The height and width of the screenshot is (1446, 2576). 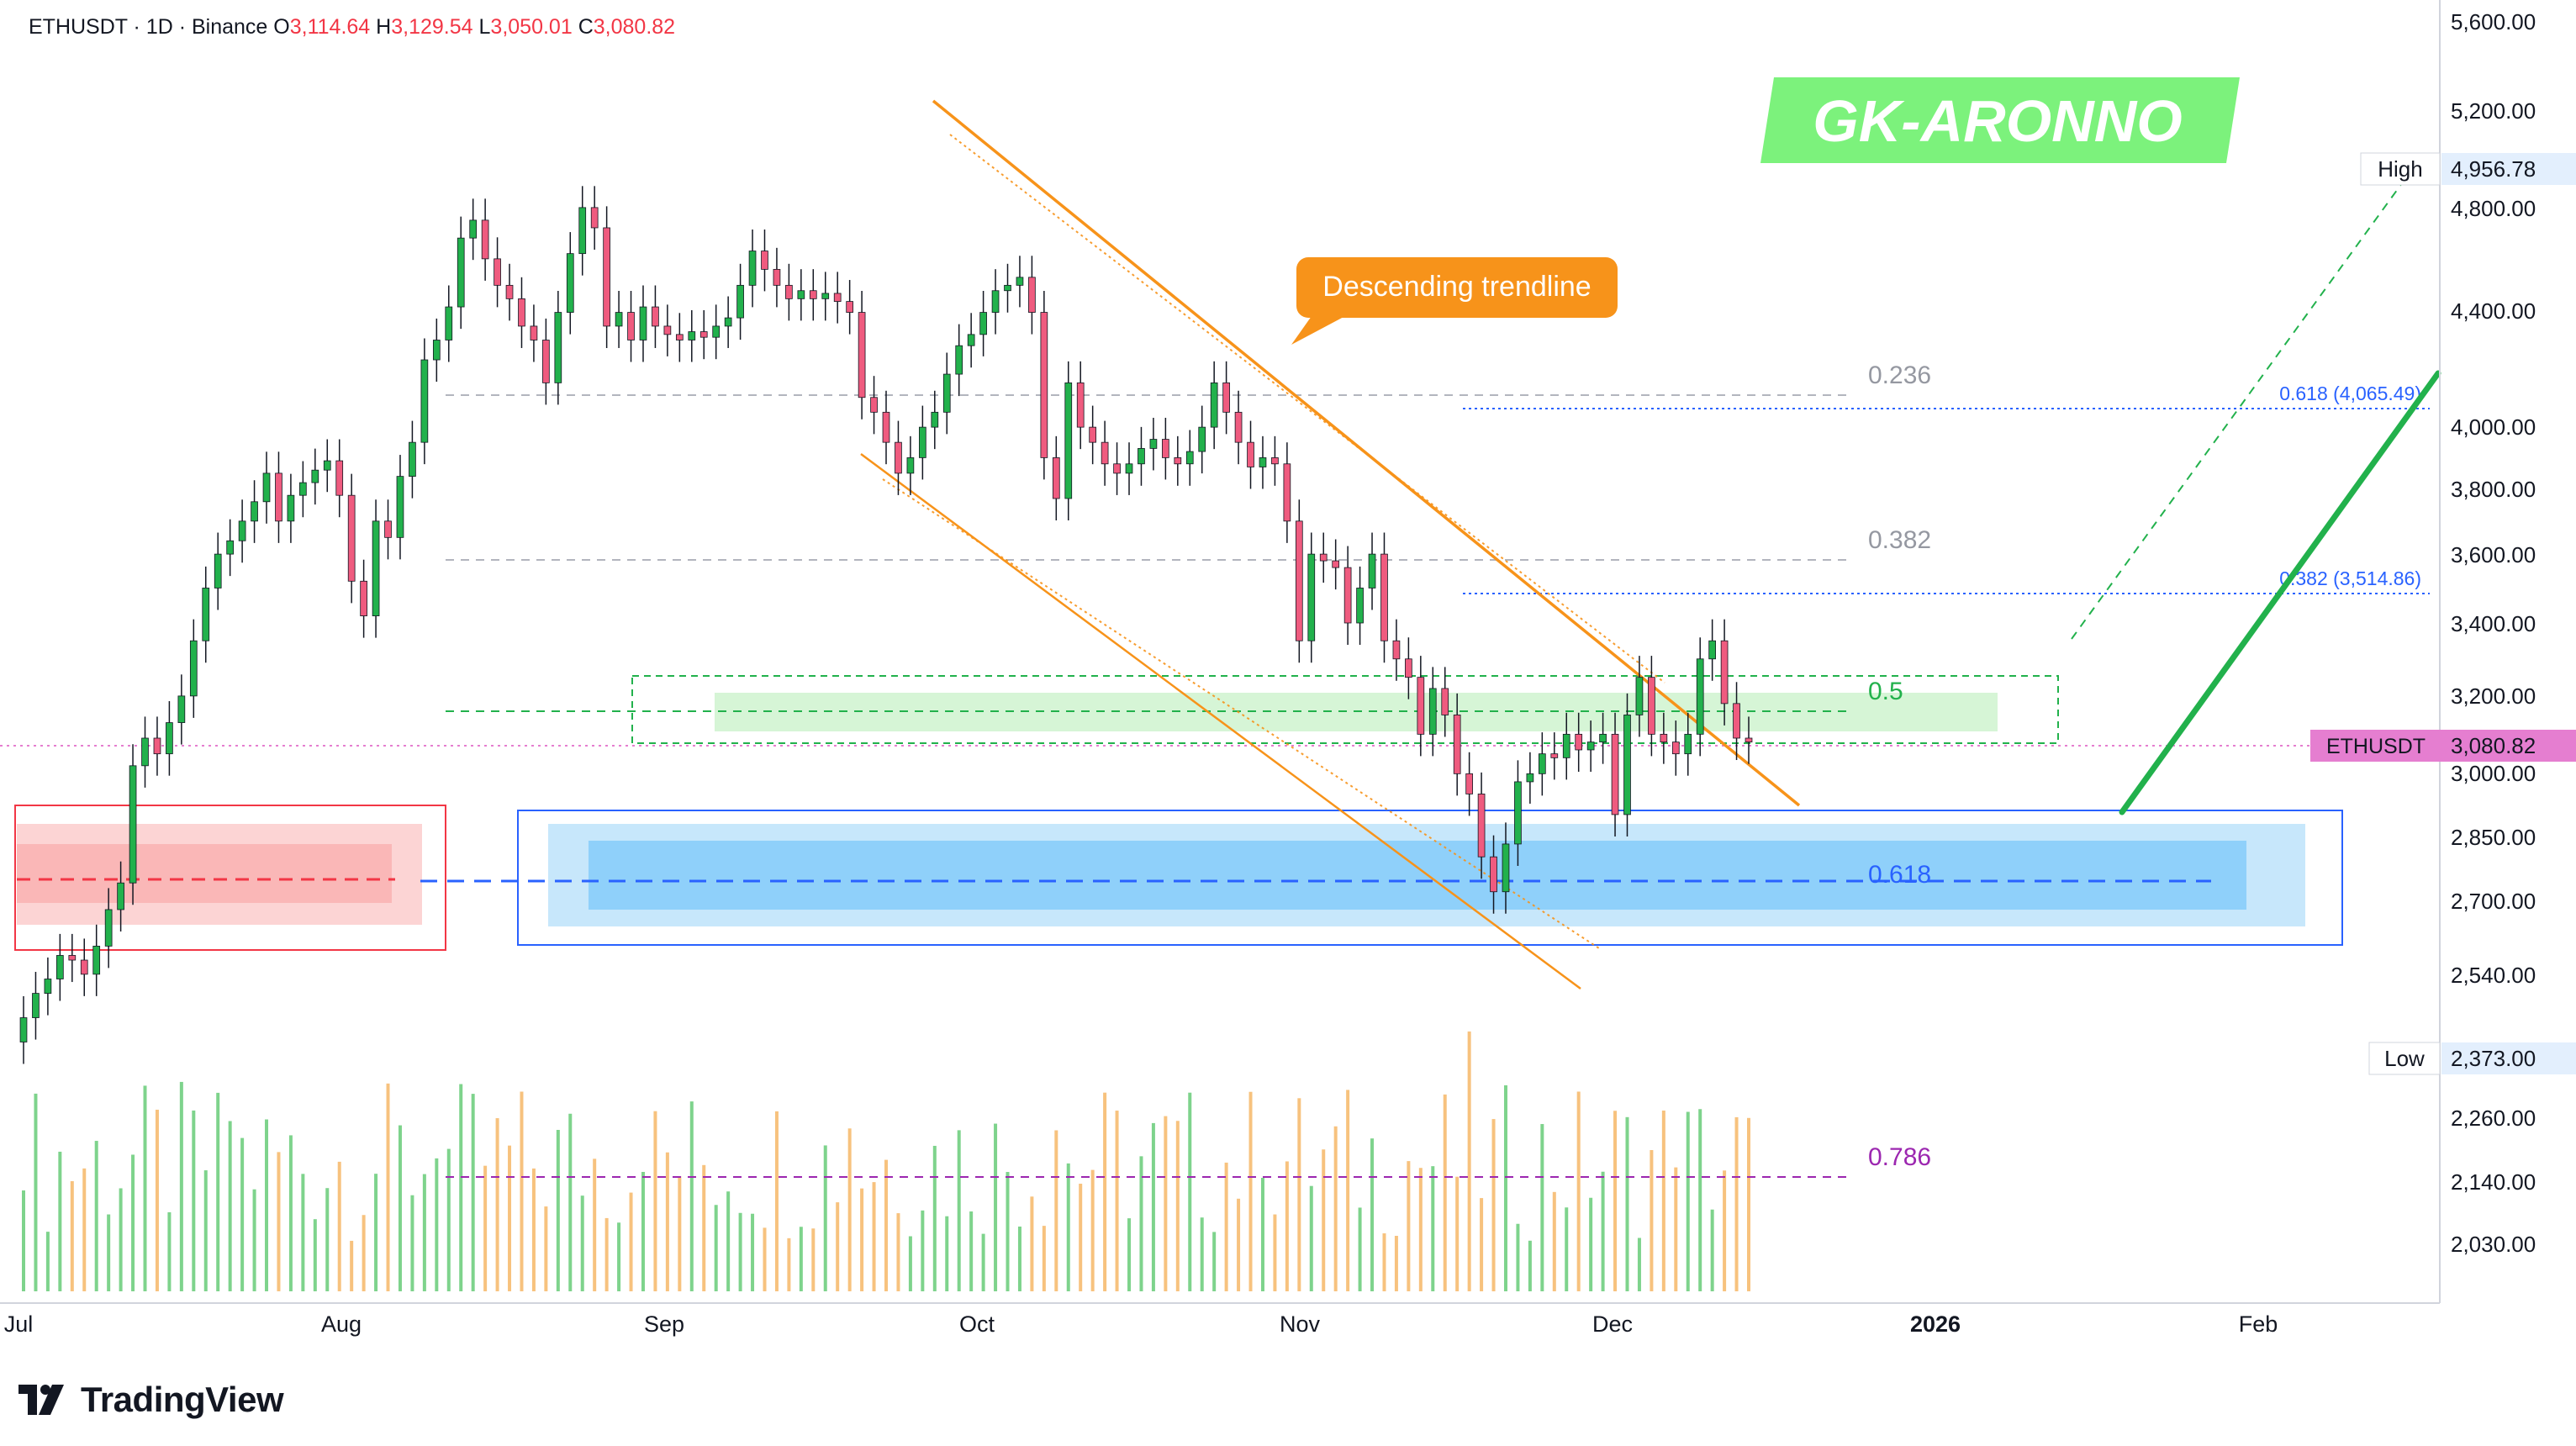 I want to click on high-value: 4,956.78, so click(x=2493, y=169).